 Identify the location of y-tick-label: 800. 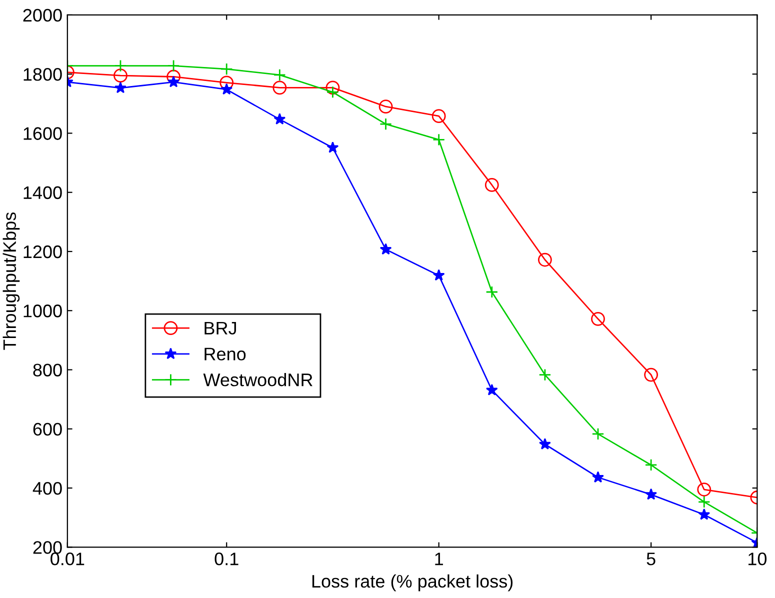
(47, 370).